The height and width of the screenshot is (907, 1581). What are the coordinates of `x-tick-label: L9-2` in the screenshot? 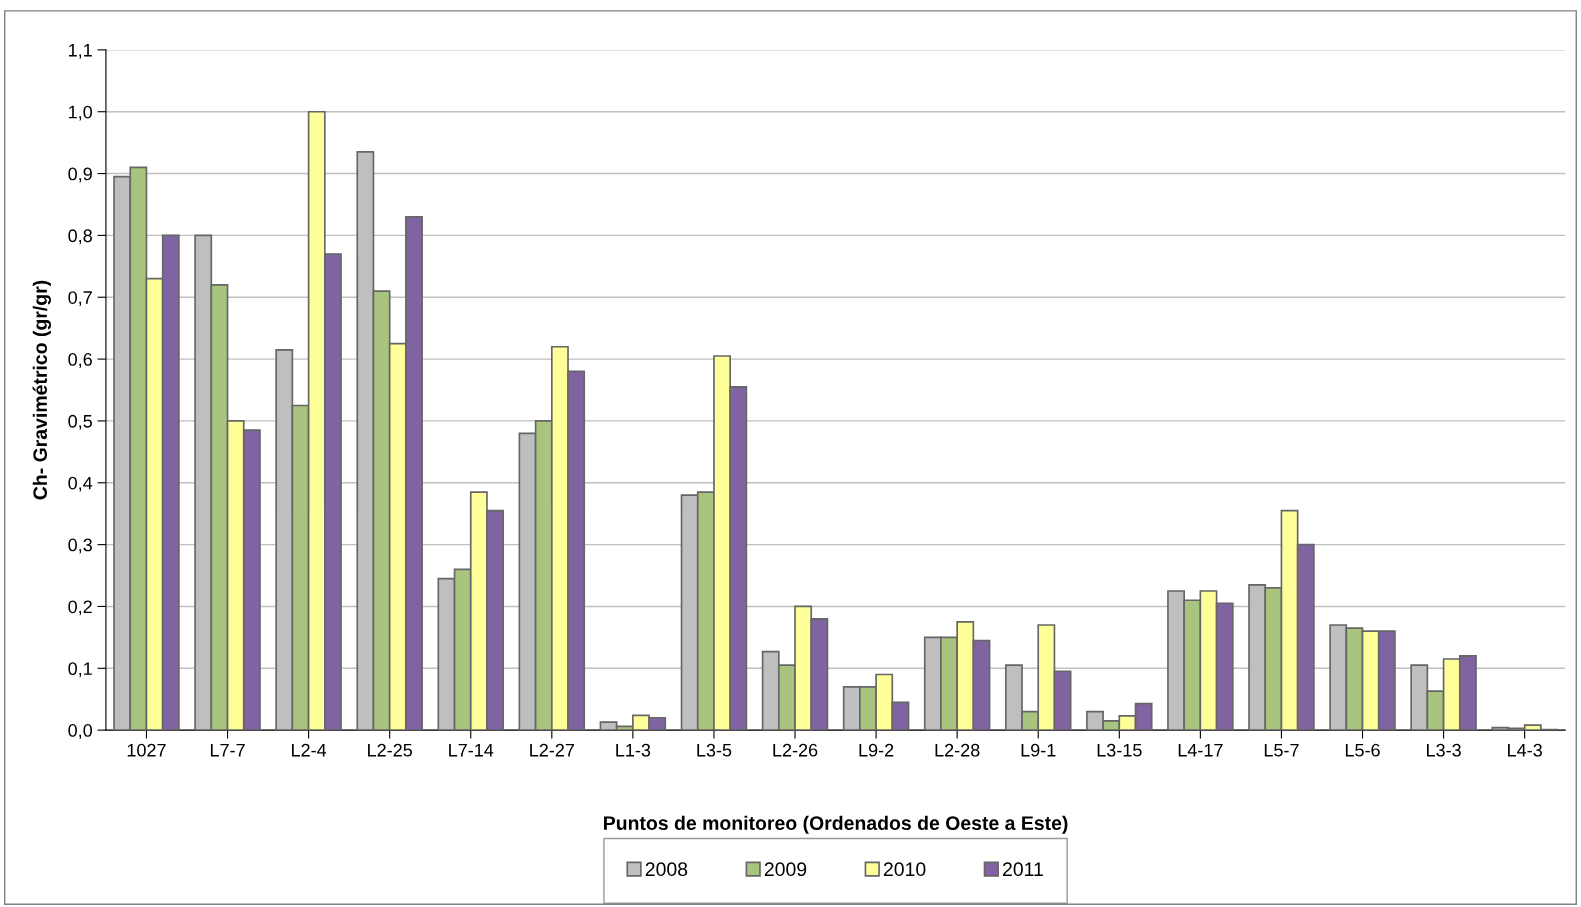 It's located at (876, 750).